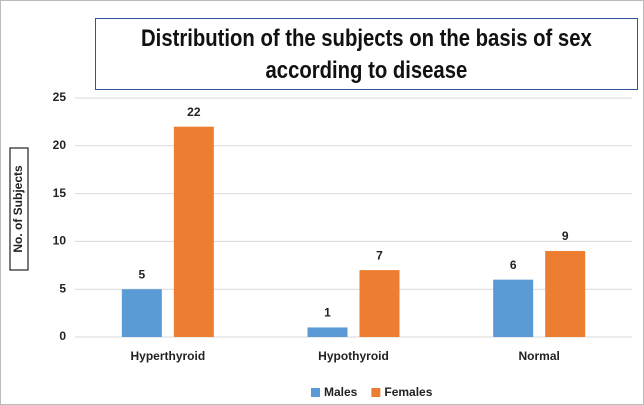 This screenshot has height=405, width=644. I want to click on x-tick-label: Hypothyroid, so click(353, 356).